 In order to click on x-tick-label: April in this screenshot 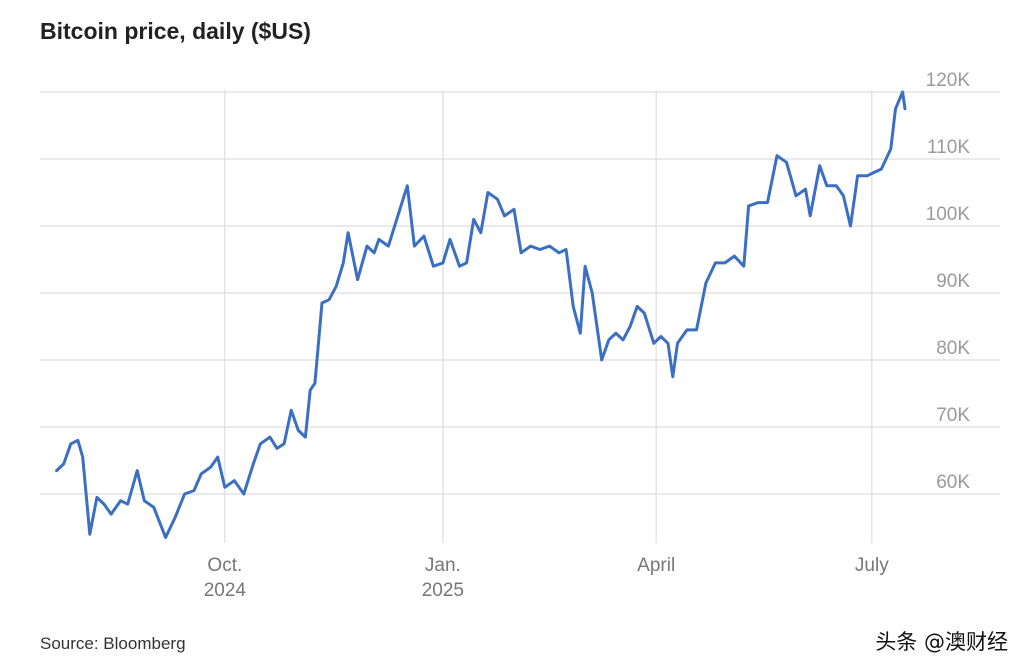, I will do `click(656, 565)`.